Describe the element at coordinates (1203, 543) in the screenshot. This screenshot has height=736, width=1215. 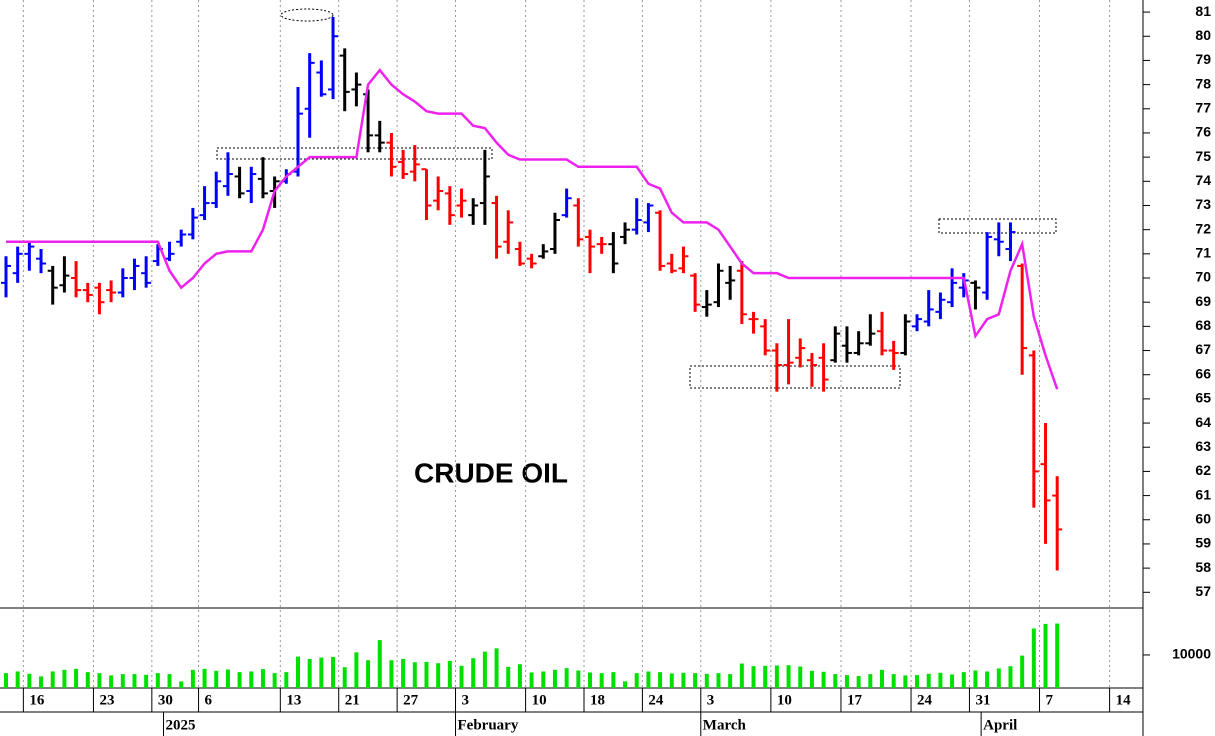
I see `y-tick-label: 59` at that location.